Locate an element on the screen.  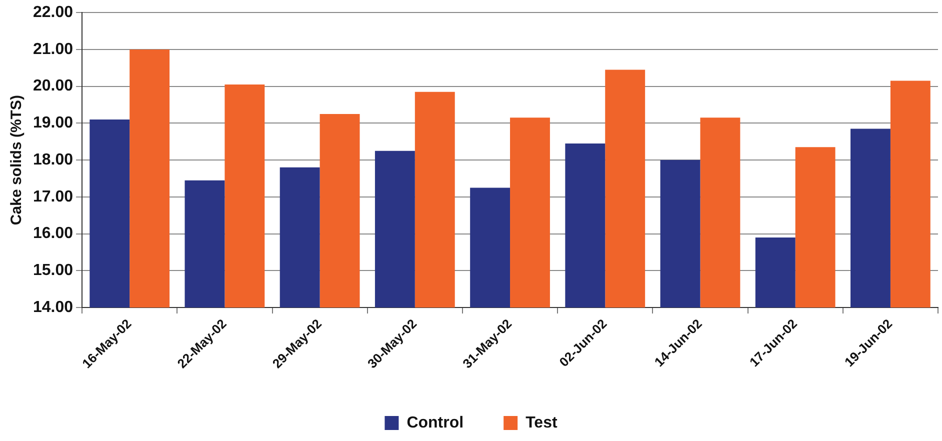
legend-label: Test is located at coordinates (542, 423).